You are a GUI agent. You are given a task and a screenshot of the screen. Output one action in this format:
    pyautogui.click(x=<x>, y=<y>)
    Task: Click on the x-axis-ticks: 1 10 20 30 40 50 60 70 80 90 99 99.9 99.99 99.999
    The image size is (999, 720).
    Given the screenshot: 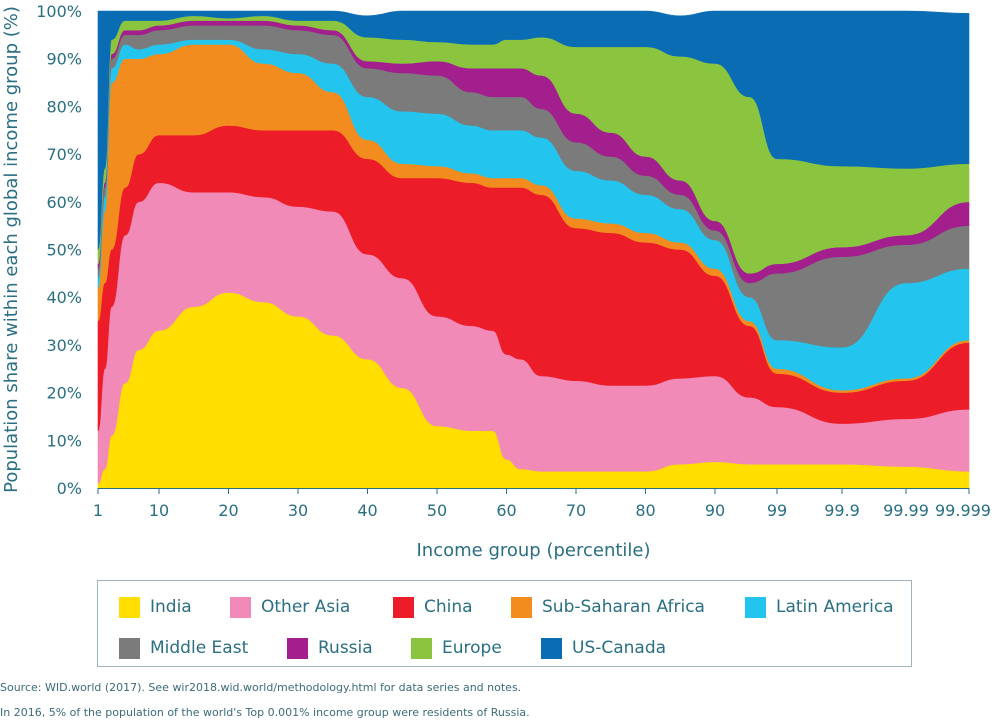 What is the action you would take?
    pyautogui.click(x=542, y=504)
    